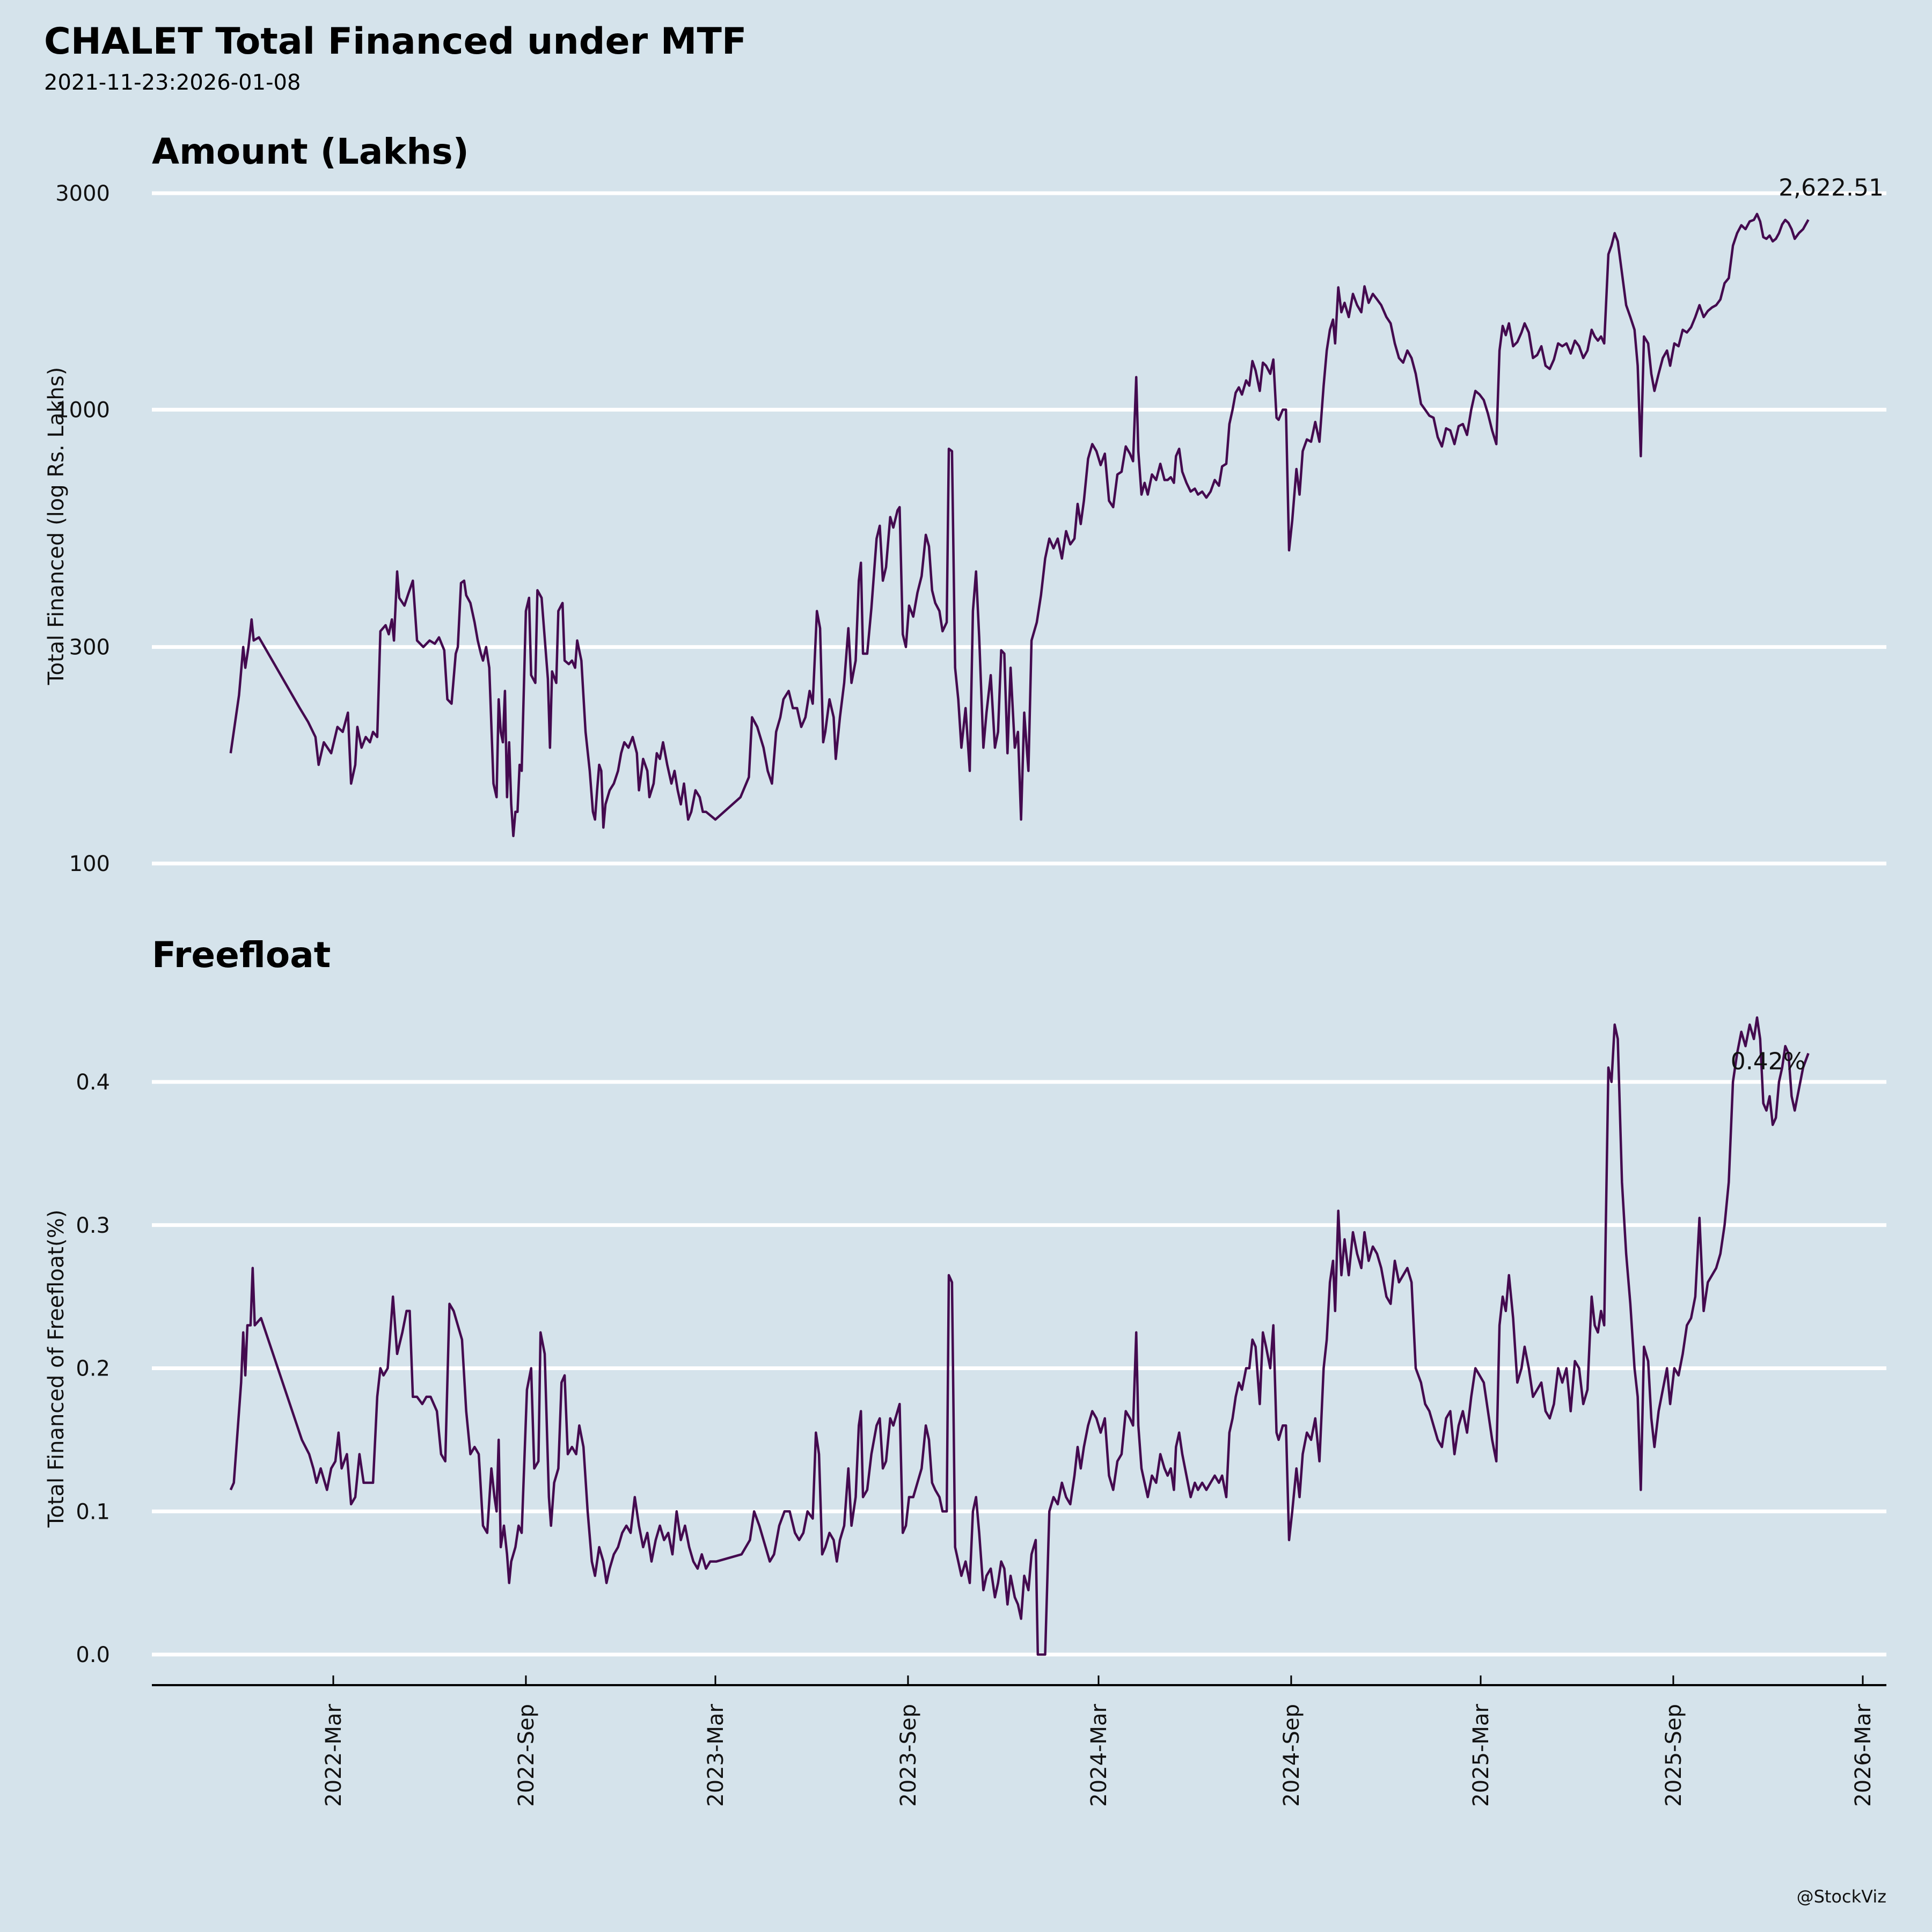  Describe the element at coordinates (1674, 1755) in the screenshot. I see `x-tick-label: 2025-Sep` at that location.